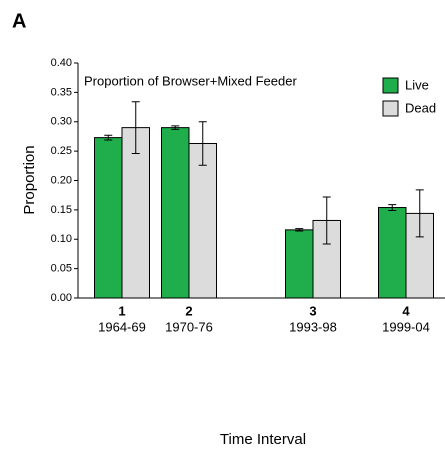 This screenshot has width=445, height=452. I want to click on legend-label: Live, so click(417, 84).